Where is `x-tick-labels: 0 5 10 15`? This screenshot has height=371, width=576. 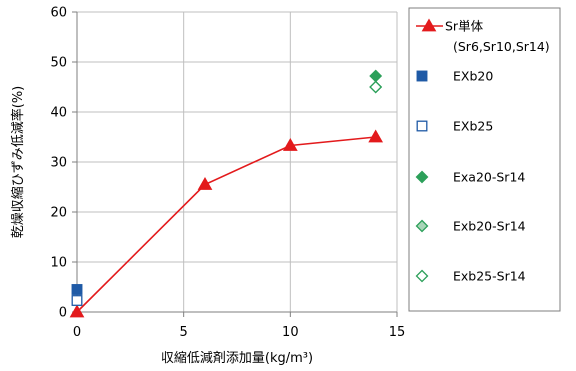
x-tick-labels: 0 5 10 15 is located at coordinates (239, 332).